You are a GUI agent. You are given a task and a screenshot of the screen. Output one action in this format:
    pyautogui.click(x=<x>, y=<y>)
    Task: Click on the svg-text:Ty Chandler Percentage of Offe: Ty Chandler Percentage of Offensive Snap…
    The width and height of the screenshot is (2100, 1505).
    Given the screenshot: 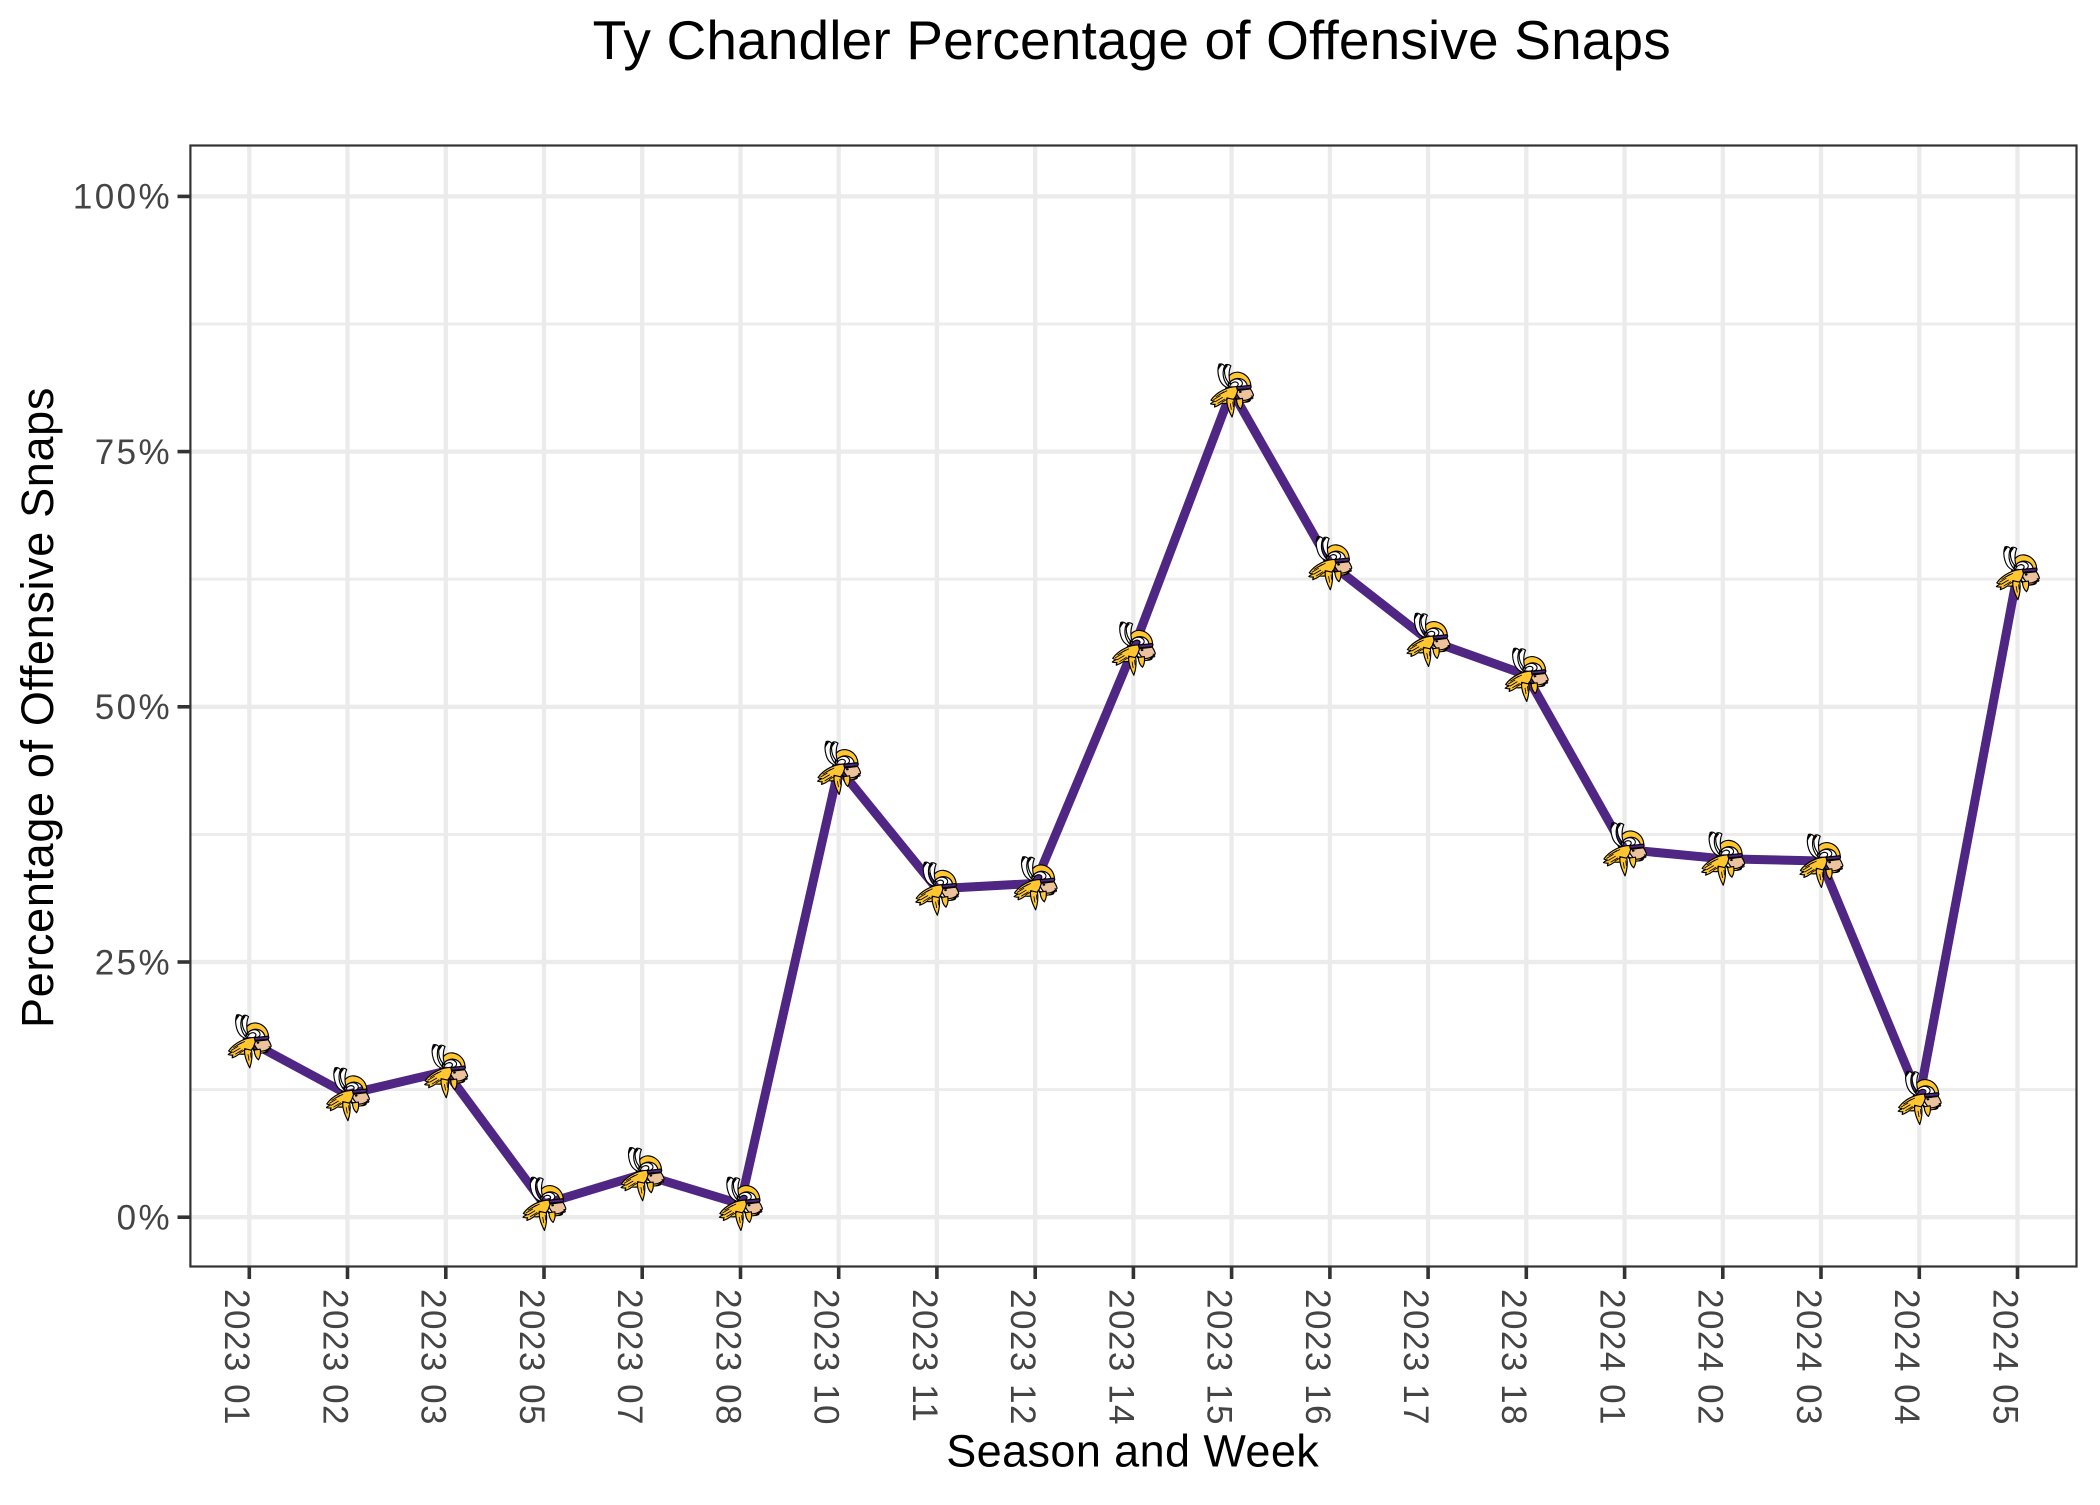 What is the action you would take?
    pyautogui.click(x=1132, y=40)
    